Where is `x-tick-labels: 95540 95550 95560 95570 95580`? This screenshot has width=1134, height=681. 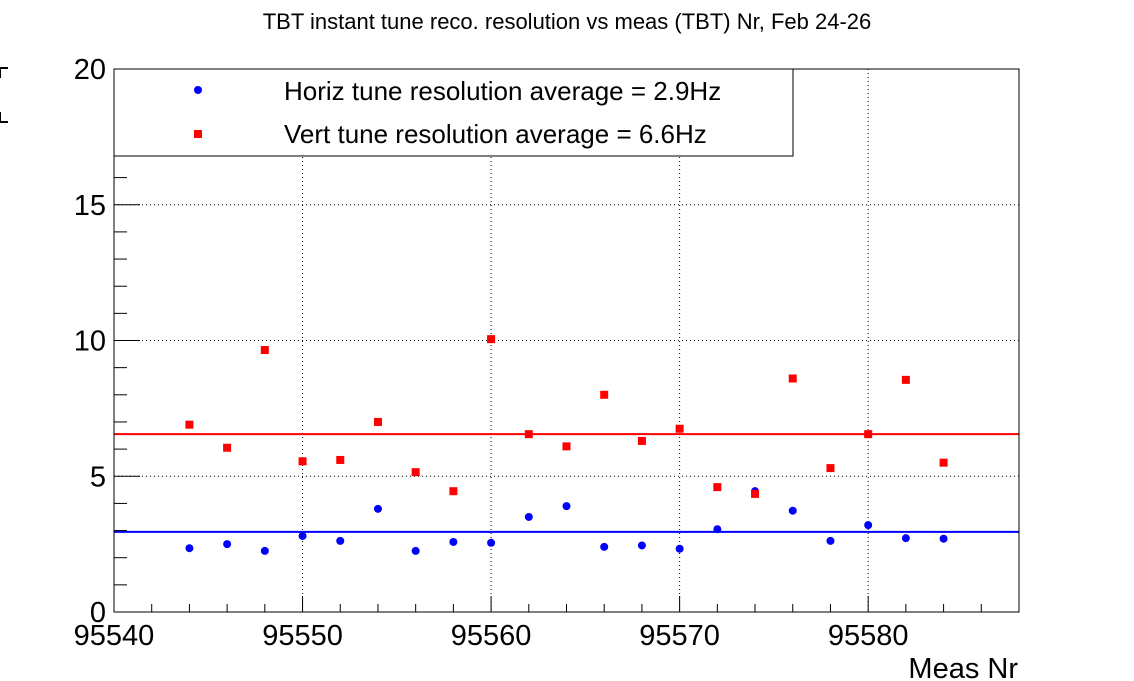 x-tick-labels: 95540 95550 95560 95570 95580 is located at coordinates (491, 636).